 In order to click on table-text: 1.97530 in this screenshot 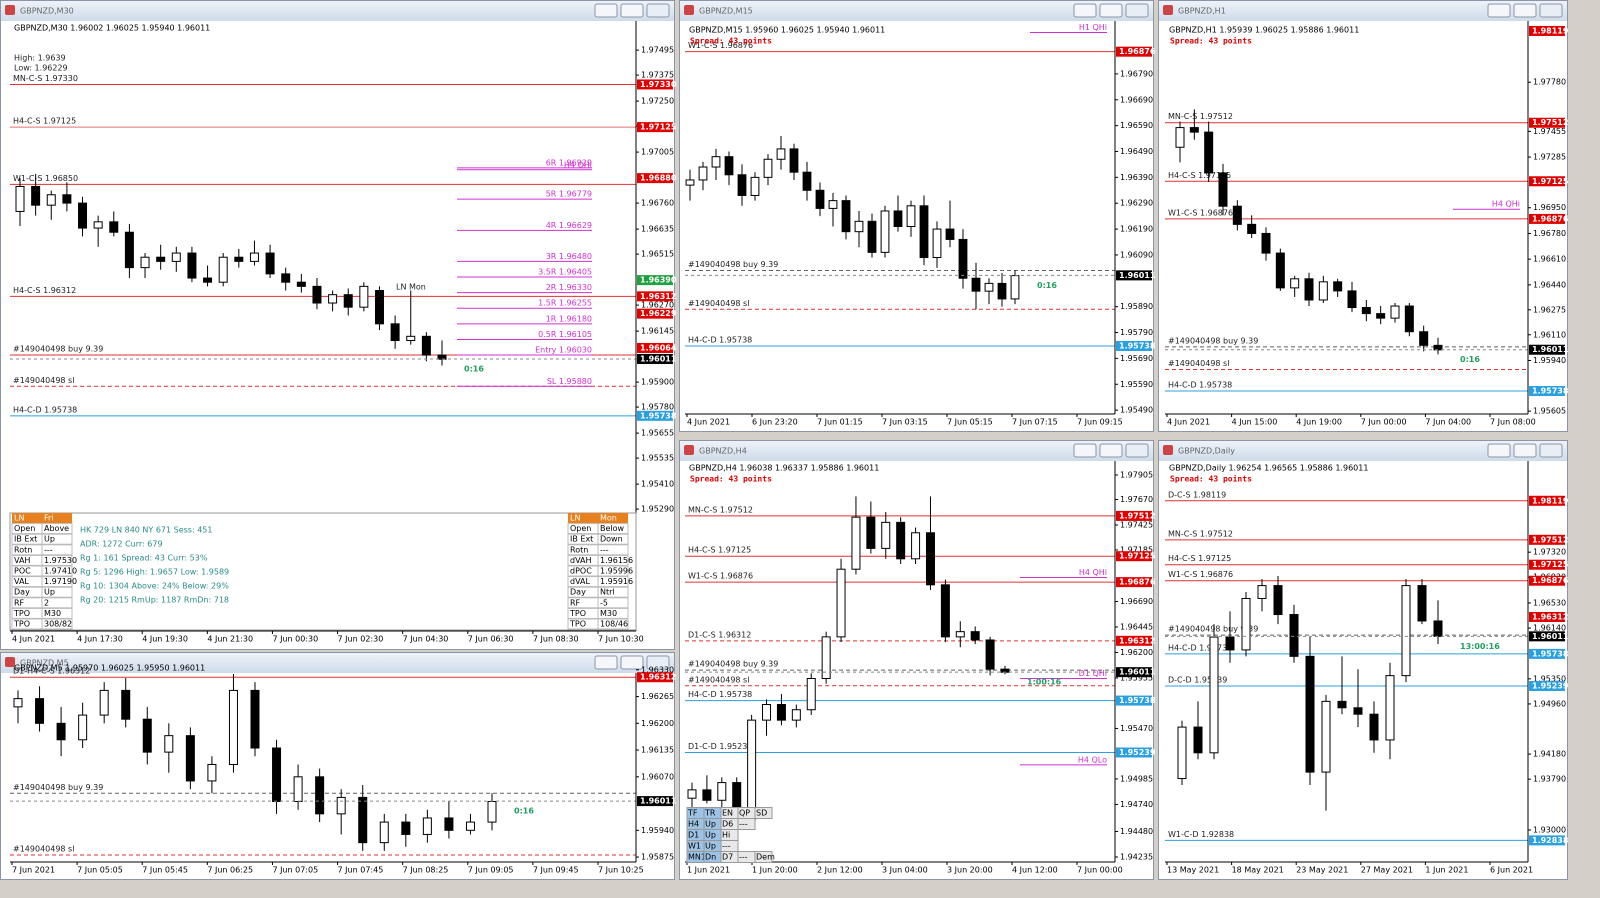, I will do `click(60, 560)`.